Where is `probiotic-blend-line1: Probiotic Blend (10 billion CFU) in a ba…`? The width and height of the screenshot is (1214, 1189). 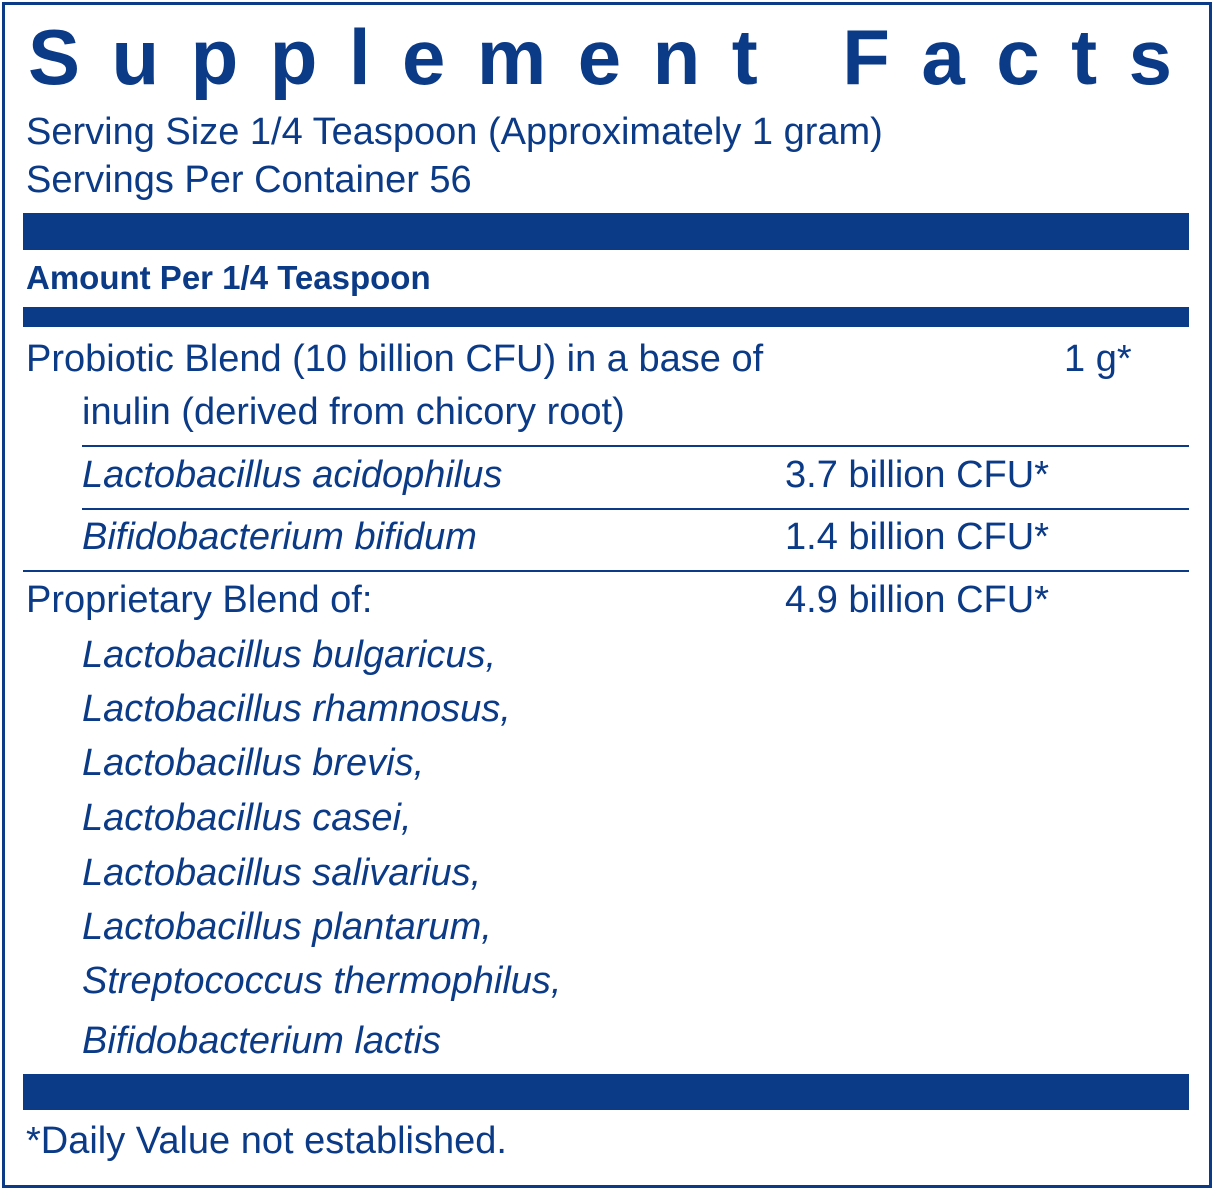 probiotic-blend-line1: Probiotic Blend (10 billion CFU) in a ba… is located at coordinates (395, 359).